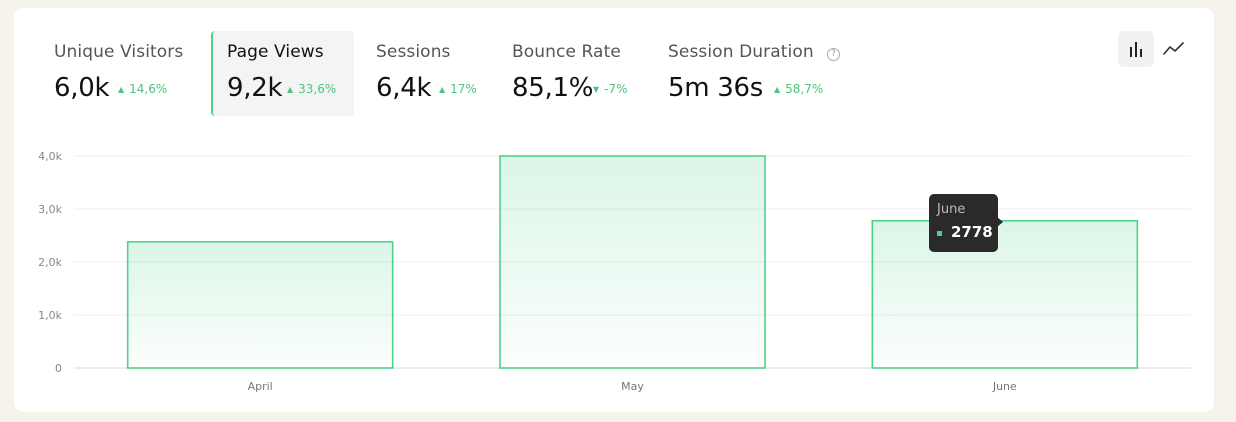  I want to click on line-chart-icon, so click(1173, 48).